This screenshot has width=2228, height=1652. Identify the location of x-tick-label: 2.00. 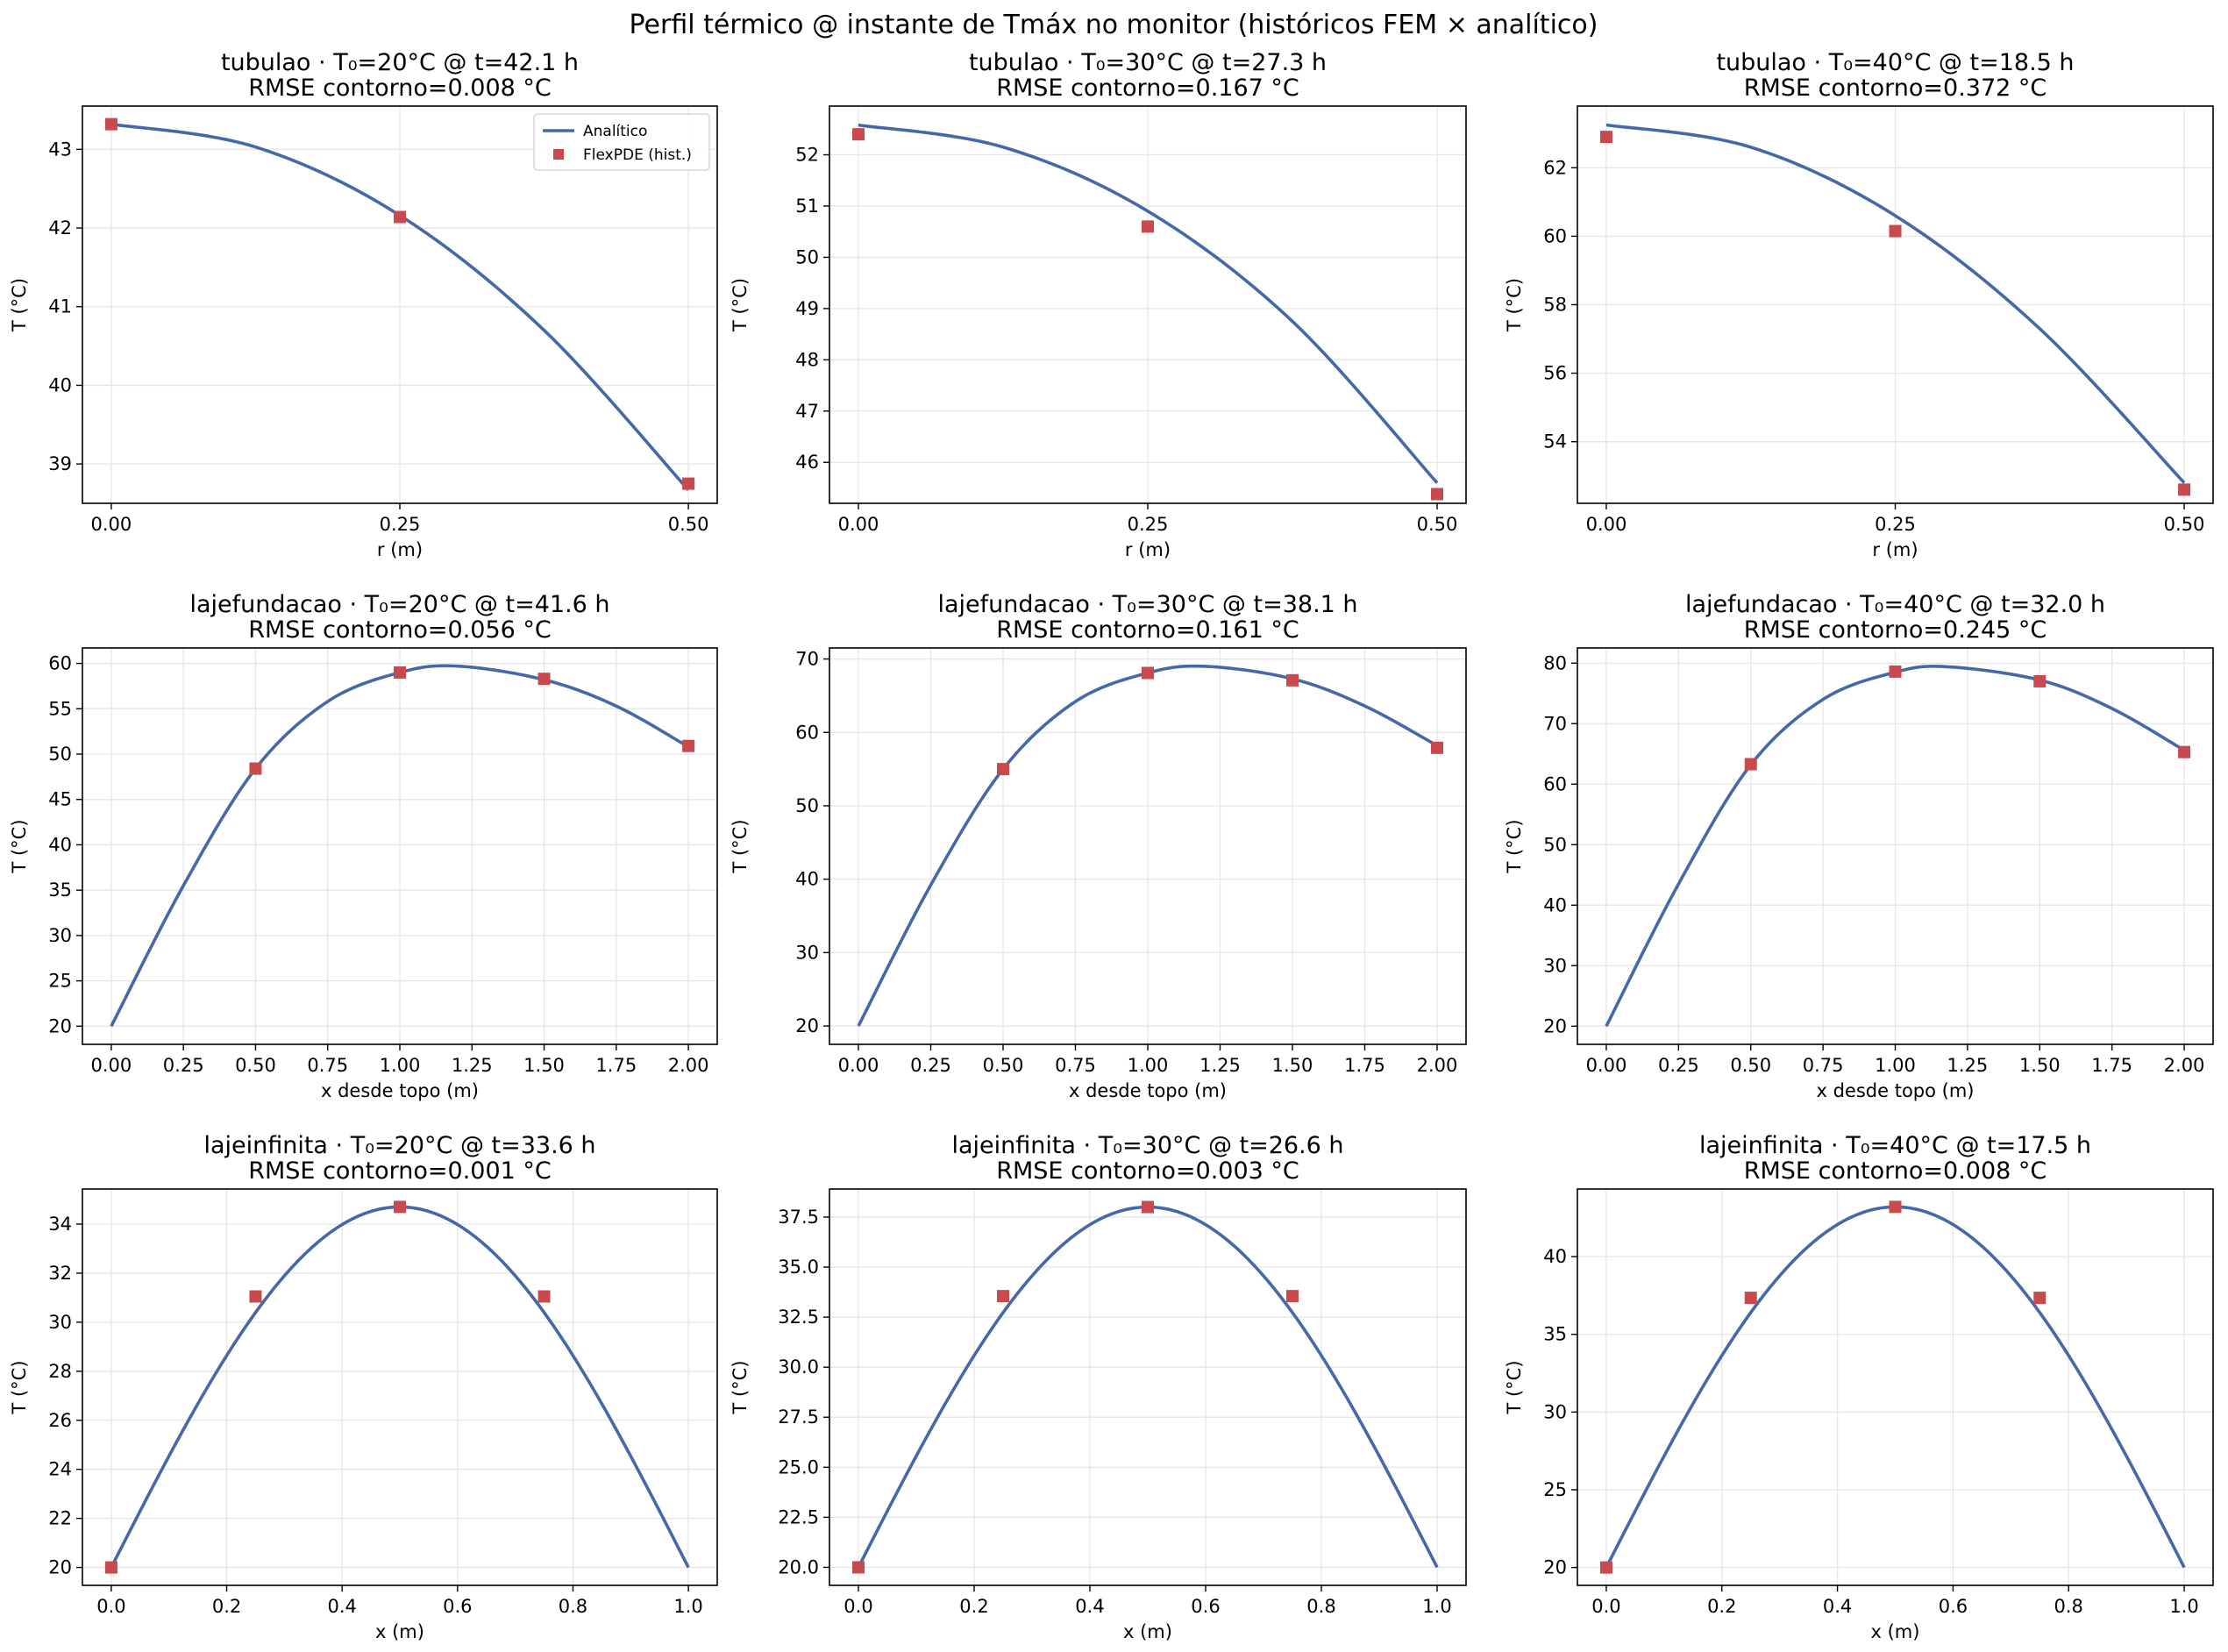
(2184, 1065).